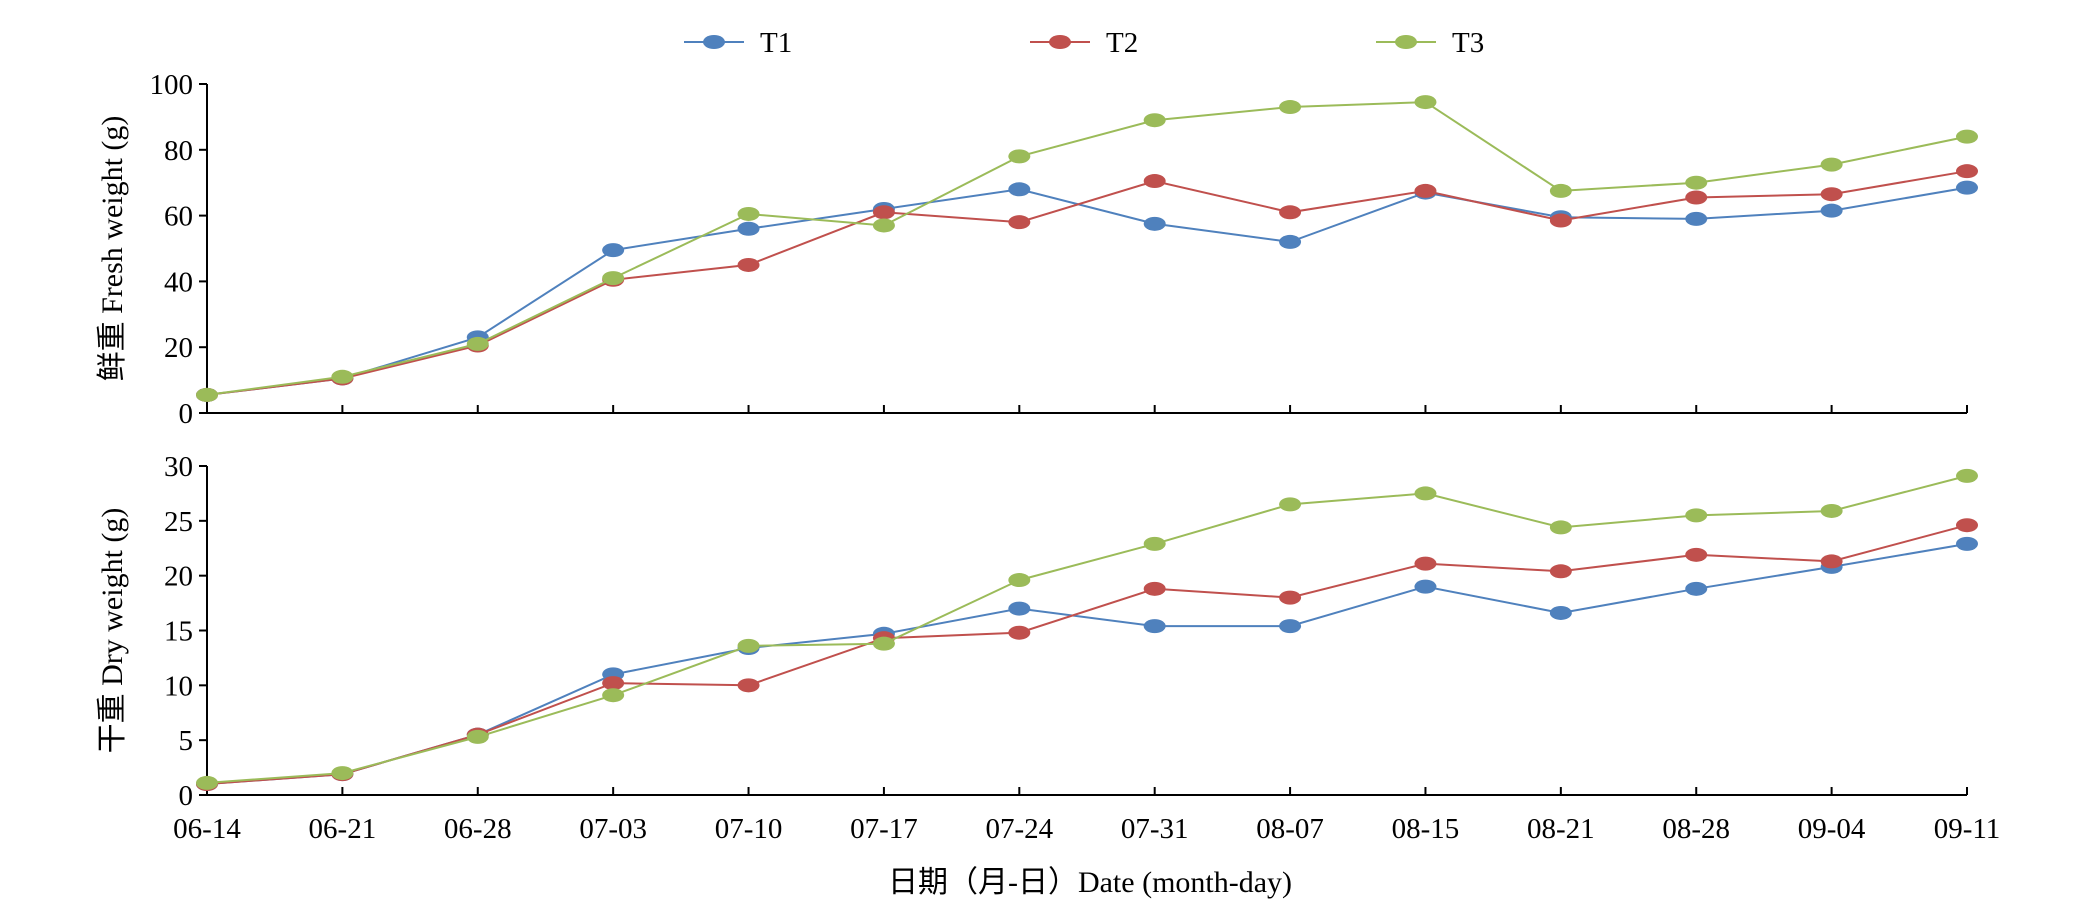 The width and height of the screenshot is (2073, 906). What do you see at coordinates (178, 632) in the screenshot?
I see `dry-y-tick-label: 15` at bounding box center [178, 632].